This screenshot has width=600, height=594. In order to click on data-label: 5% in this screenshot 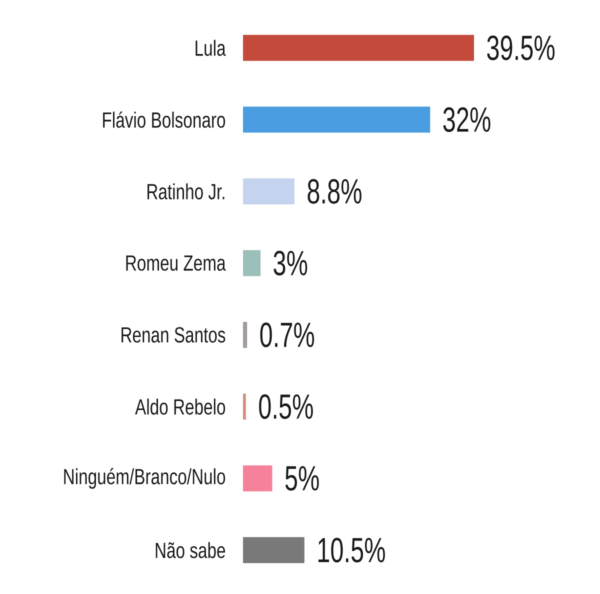, I will do `click(302, 478)`.